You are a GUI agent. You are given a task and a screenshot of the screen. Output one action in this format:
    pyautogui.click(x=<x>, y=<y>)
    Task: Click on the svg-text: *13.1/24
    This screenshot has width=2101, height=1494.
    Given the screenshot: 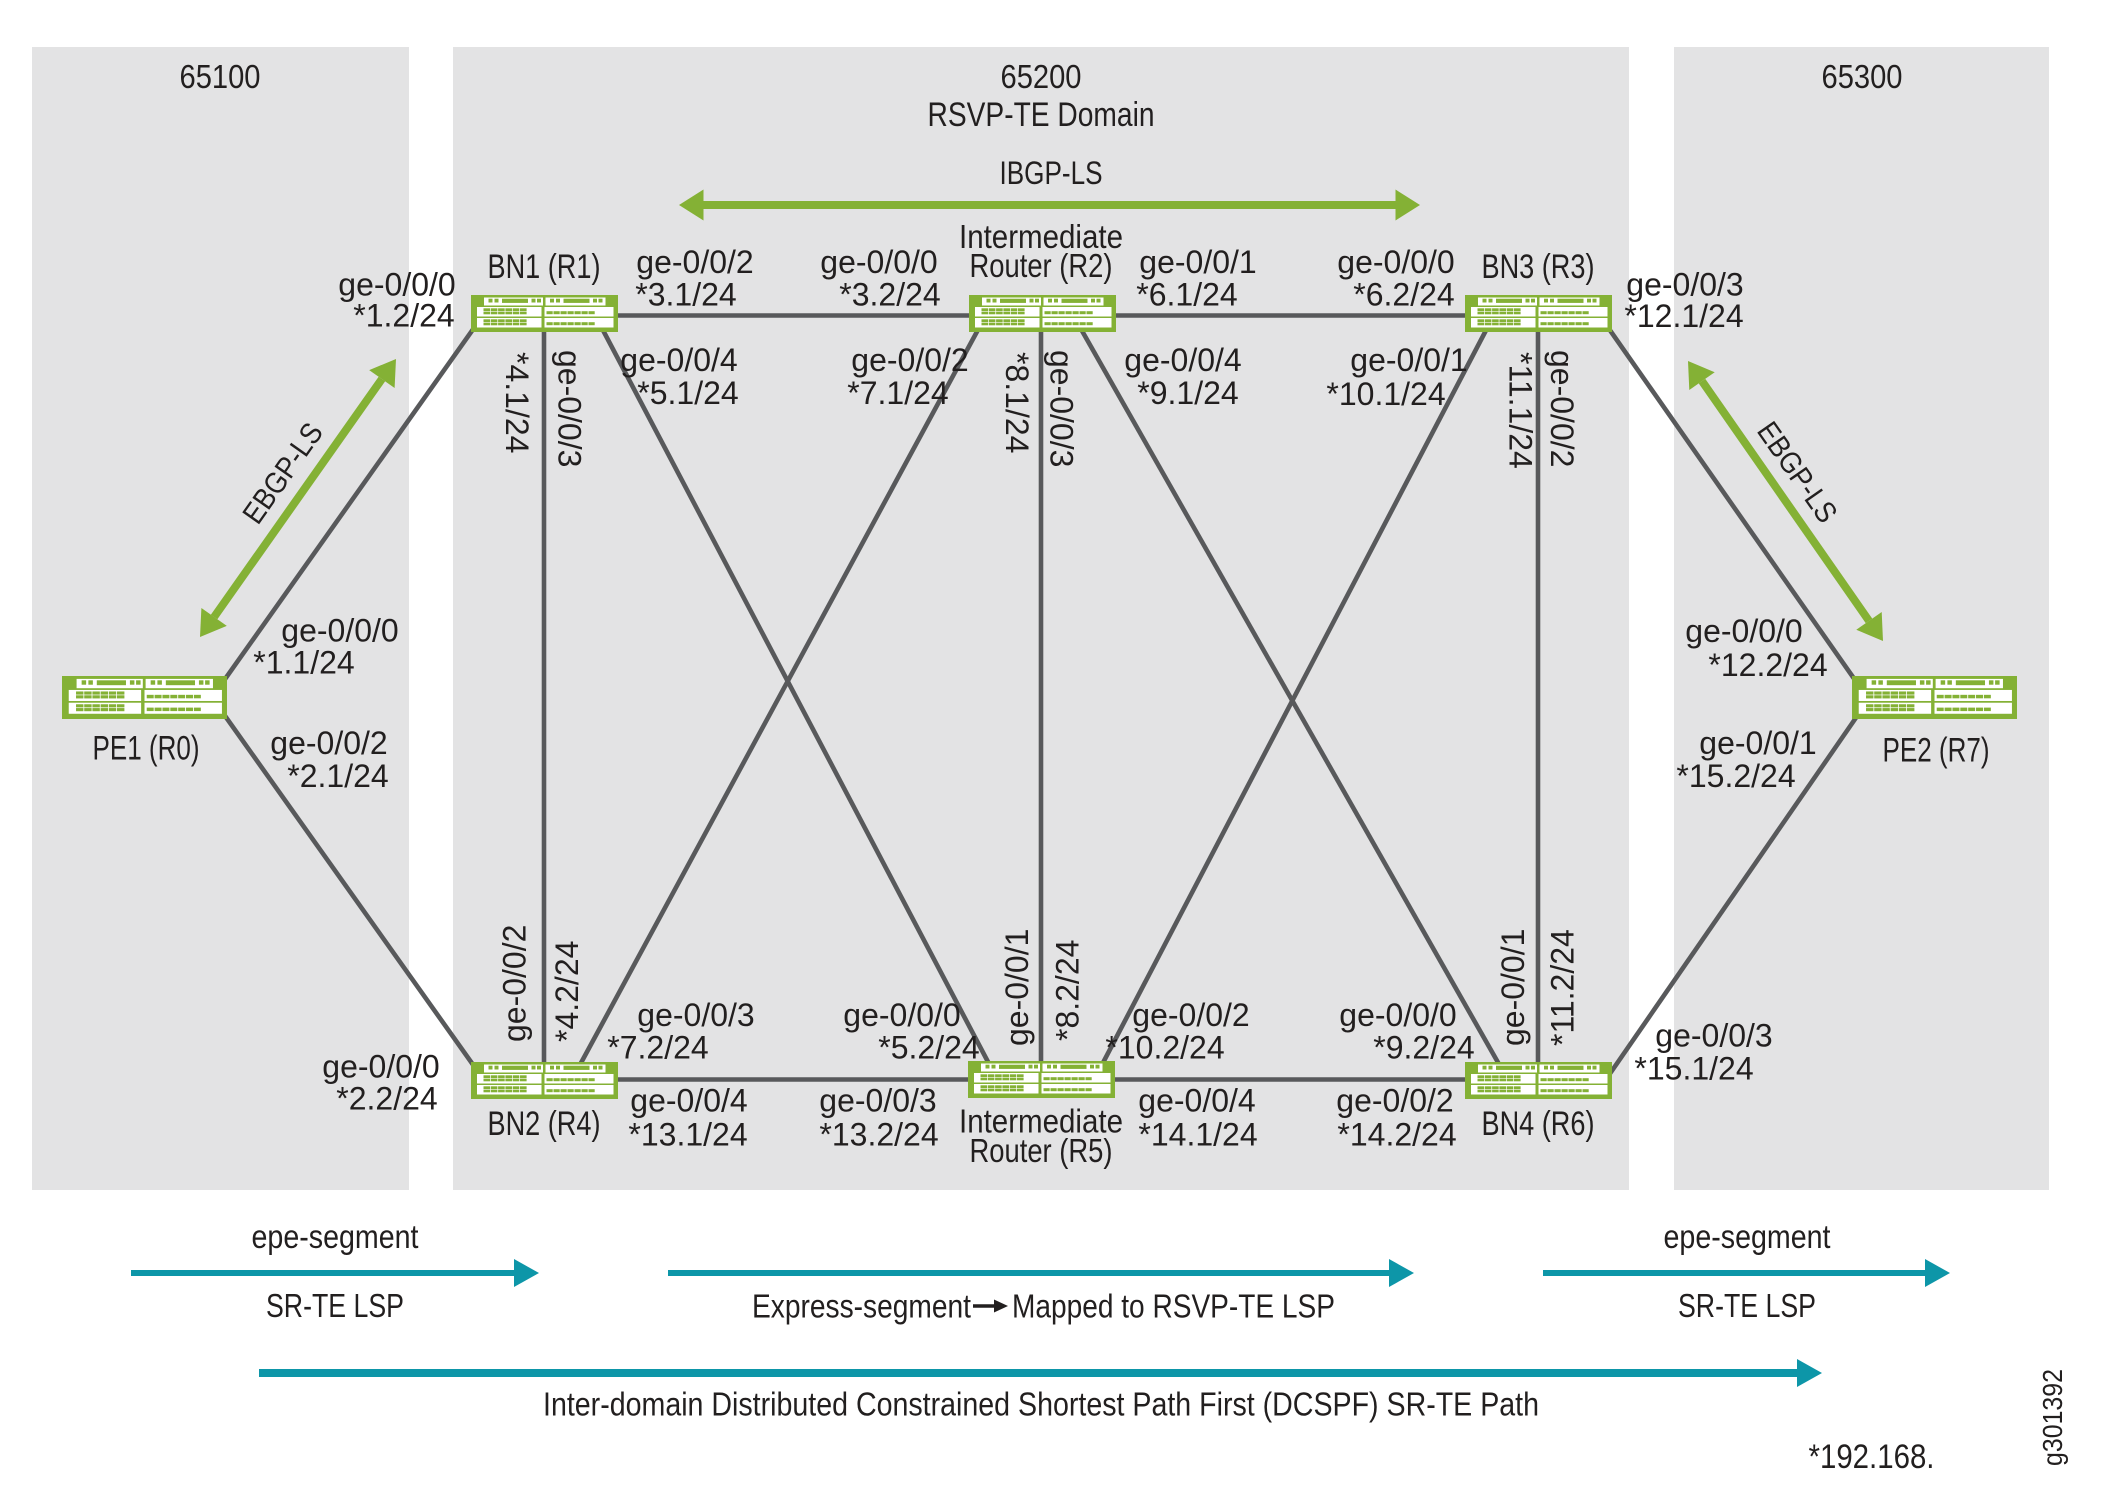 What is the action you would take?
    pyautogui.click(x=687, y=1135)
    